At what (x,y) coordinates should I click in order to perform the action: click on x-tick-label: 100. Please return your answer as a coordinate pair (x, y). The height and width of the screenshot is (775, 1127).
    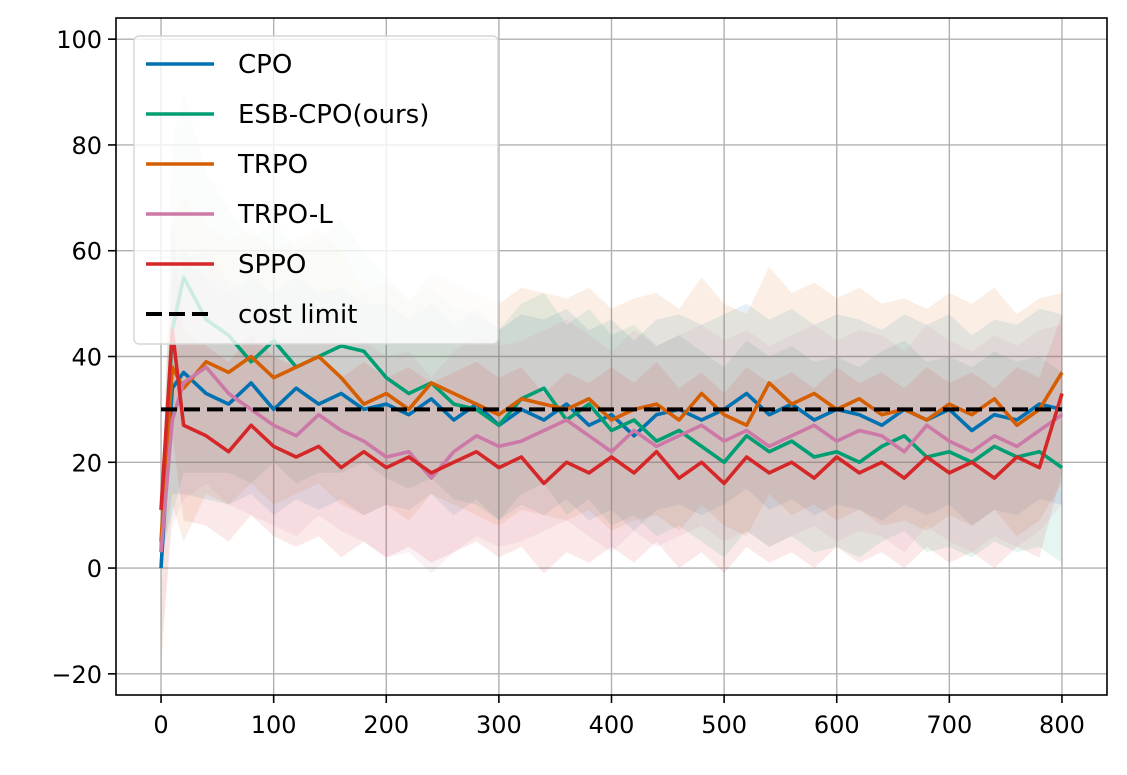
    Looking at the image, I should click on (274, 725).